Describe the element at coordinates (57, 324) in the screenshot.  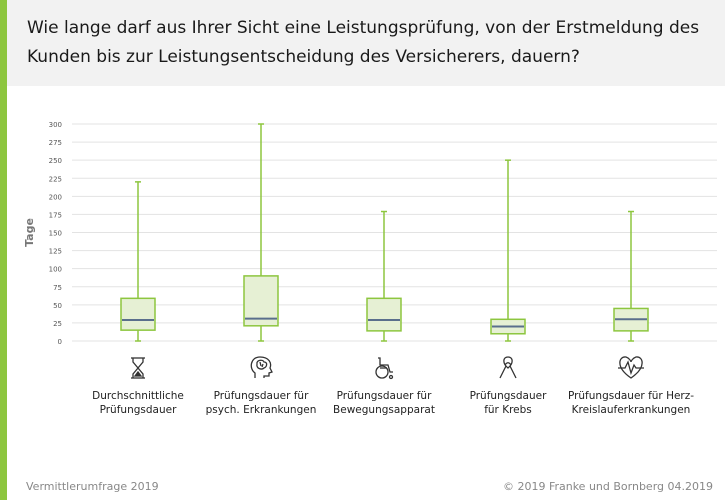
I see `y-tick-label: 25` at that location.